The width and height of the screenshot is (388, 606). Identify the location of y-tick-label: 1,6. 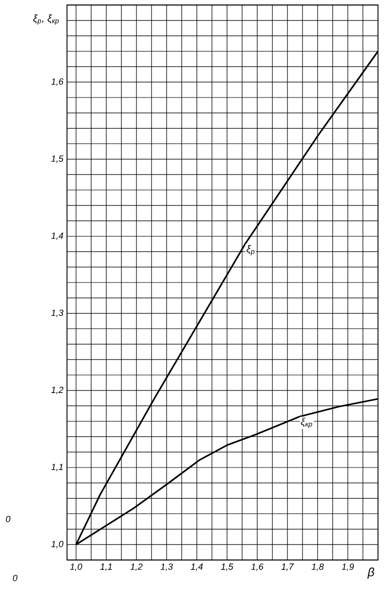
(57, 82).